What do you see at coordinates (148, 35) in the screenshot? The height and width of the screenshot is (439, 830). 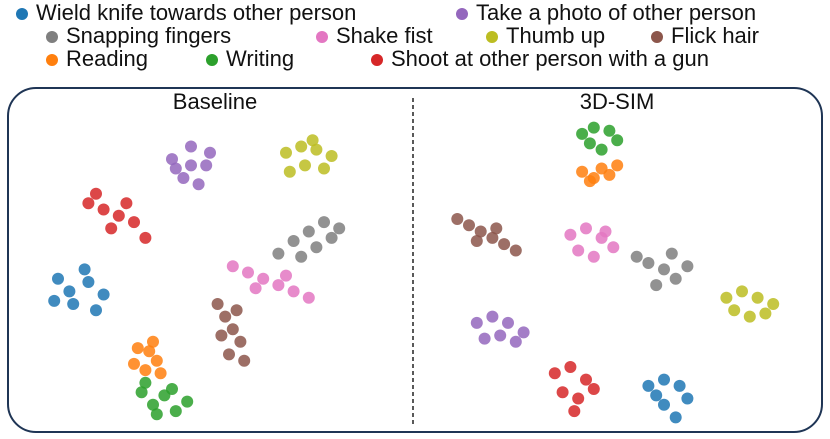 I see `legend-label: Snapping fingers` at bounding box center [148, 35].